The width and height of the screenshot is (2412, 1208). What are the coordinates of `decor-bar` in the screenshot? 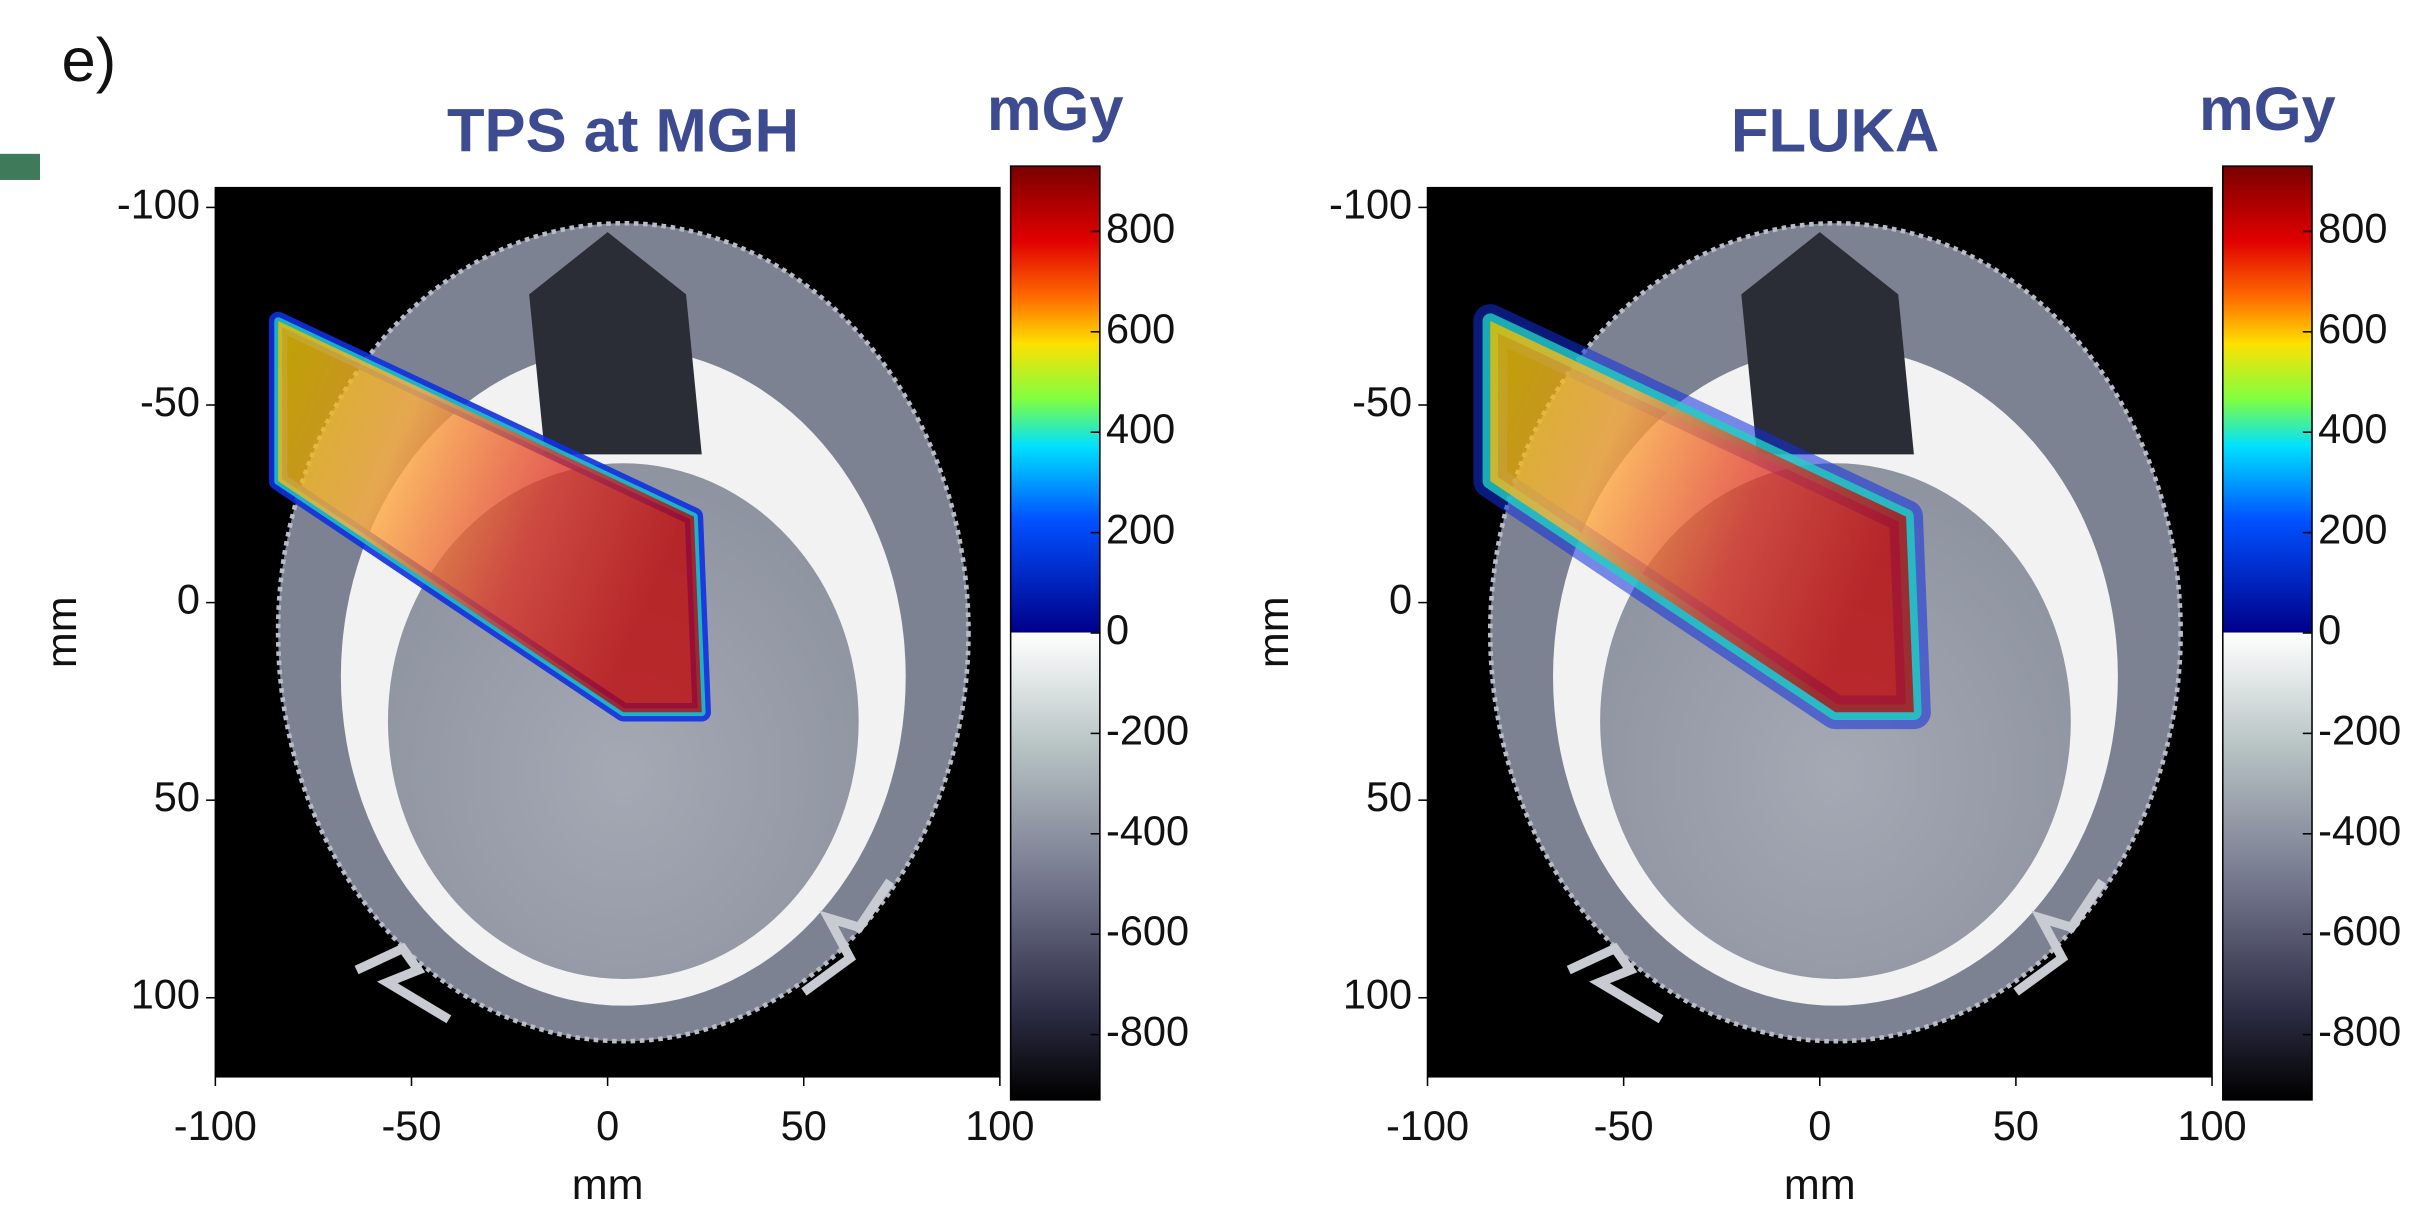 It's located at (20, 166).